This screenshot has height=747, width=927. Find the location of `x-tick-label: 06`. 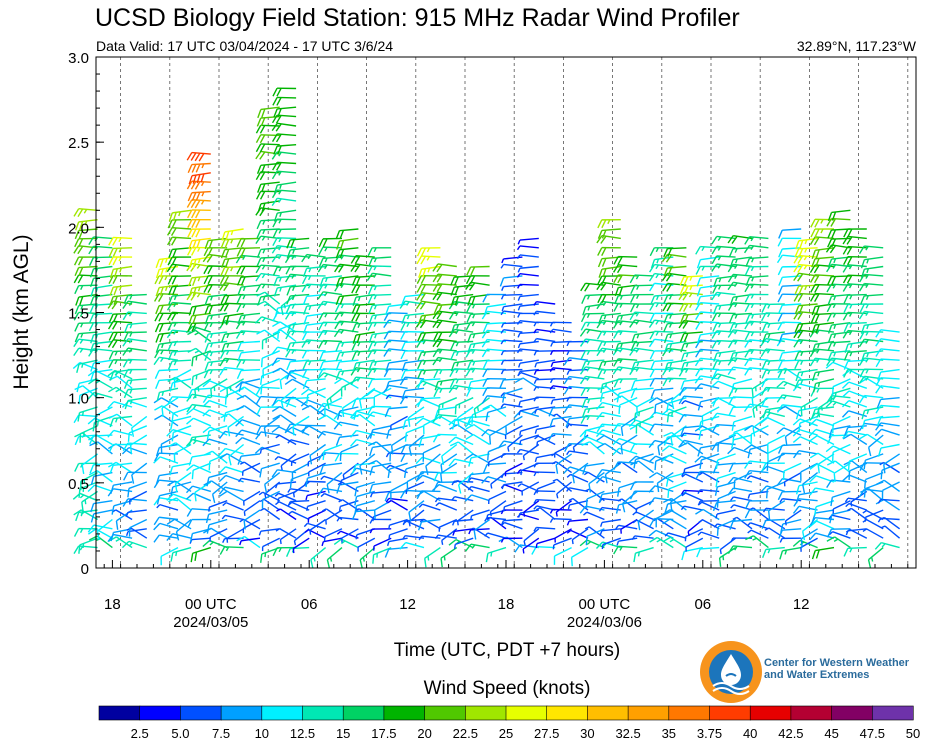

x-tick-label: 06 is located at coordinates (702, 604).